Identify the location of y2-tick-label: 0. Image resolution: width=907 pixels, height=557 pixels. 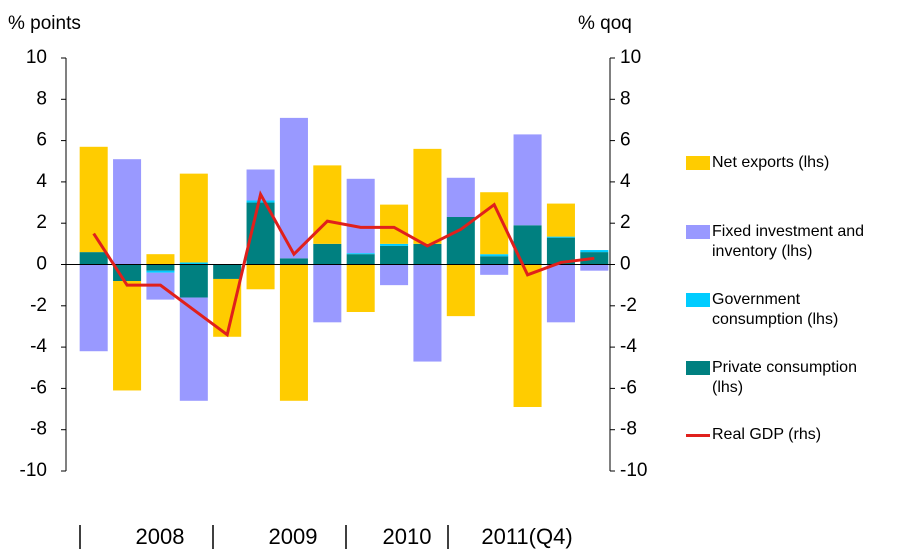
(625, 264).